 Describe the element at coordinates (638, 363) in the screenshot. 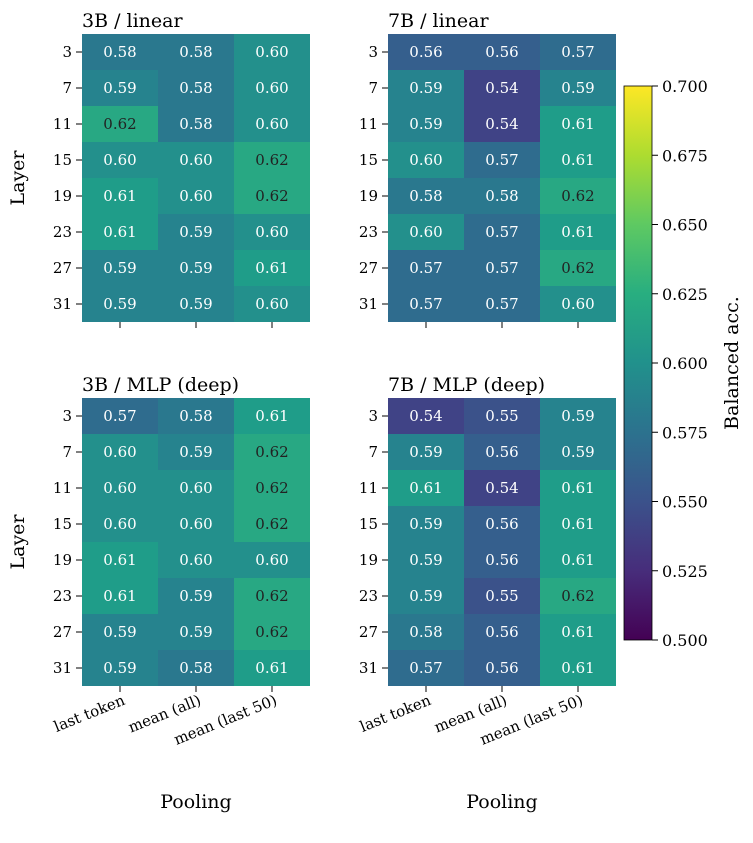

I see `colorbar-gradient` at that location.